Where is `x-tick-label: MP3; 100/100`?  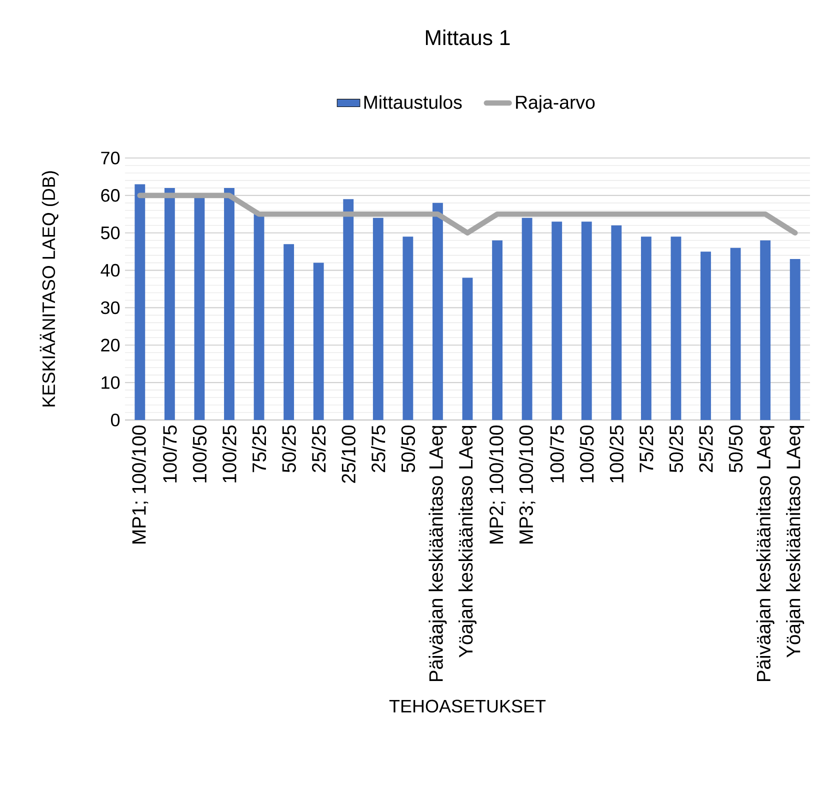 x-tick-label: MP3; 100/100 is located at coordinates (527, 484).